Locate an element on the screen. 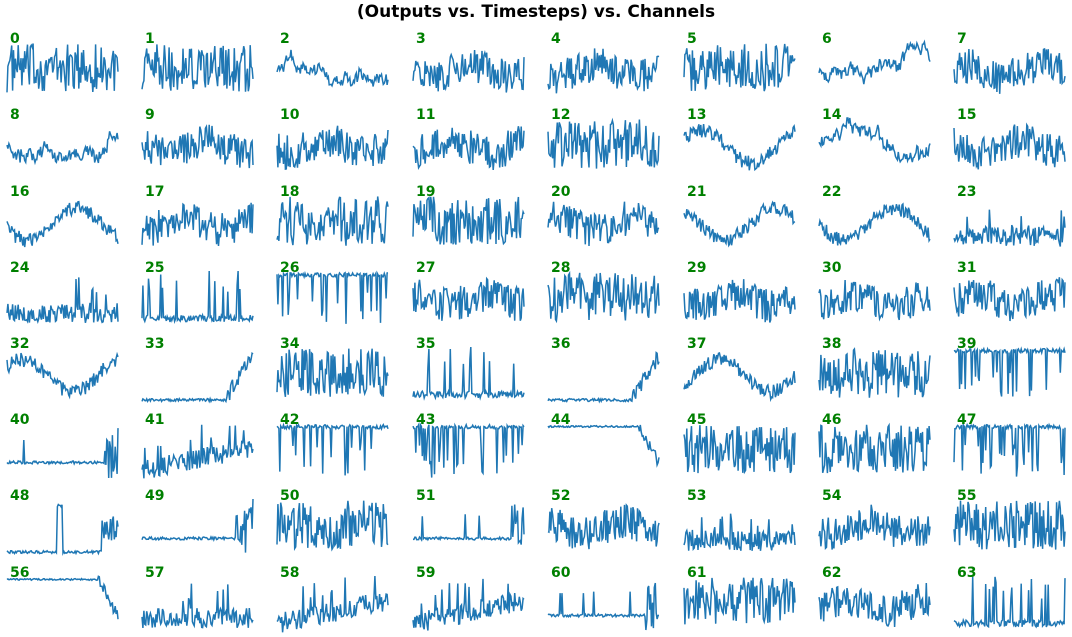 The height and width of the screenshot is (637, 1072). panel-label-61: 61 is located at coordinates (696, 573).